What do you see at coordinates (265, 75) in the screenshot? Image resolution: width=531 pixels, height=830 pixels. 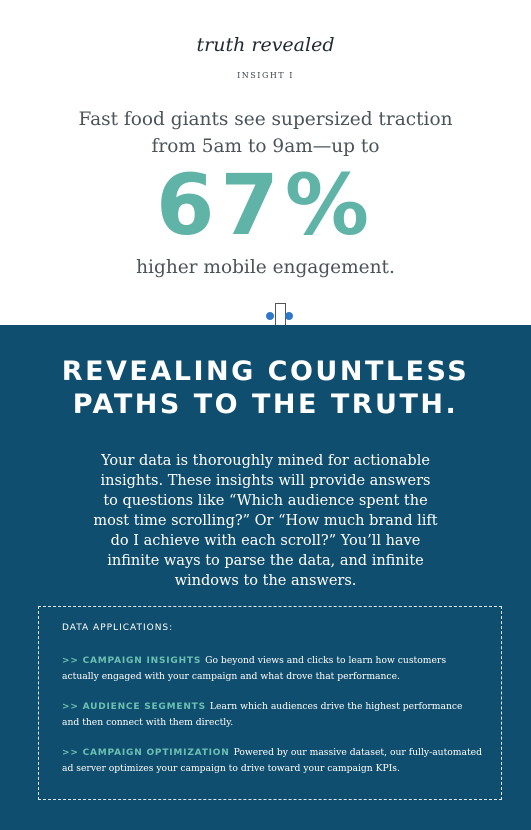 I see `insight-label: INSIGHT I` at bounding box center [265, 75].